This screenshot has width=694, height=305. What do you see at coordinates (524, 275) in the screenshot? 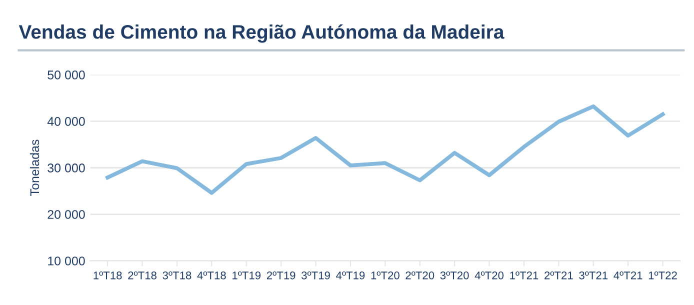
I see `x-tick-label: 1ºT21` at bounding box center [524, 275].